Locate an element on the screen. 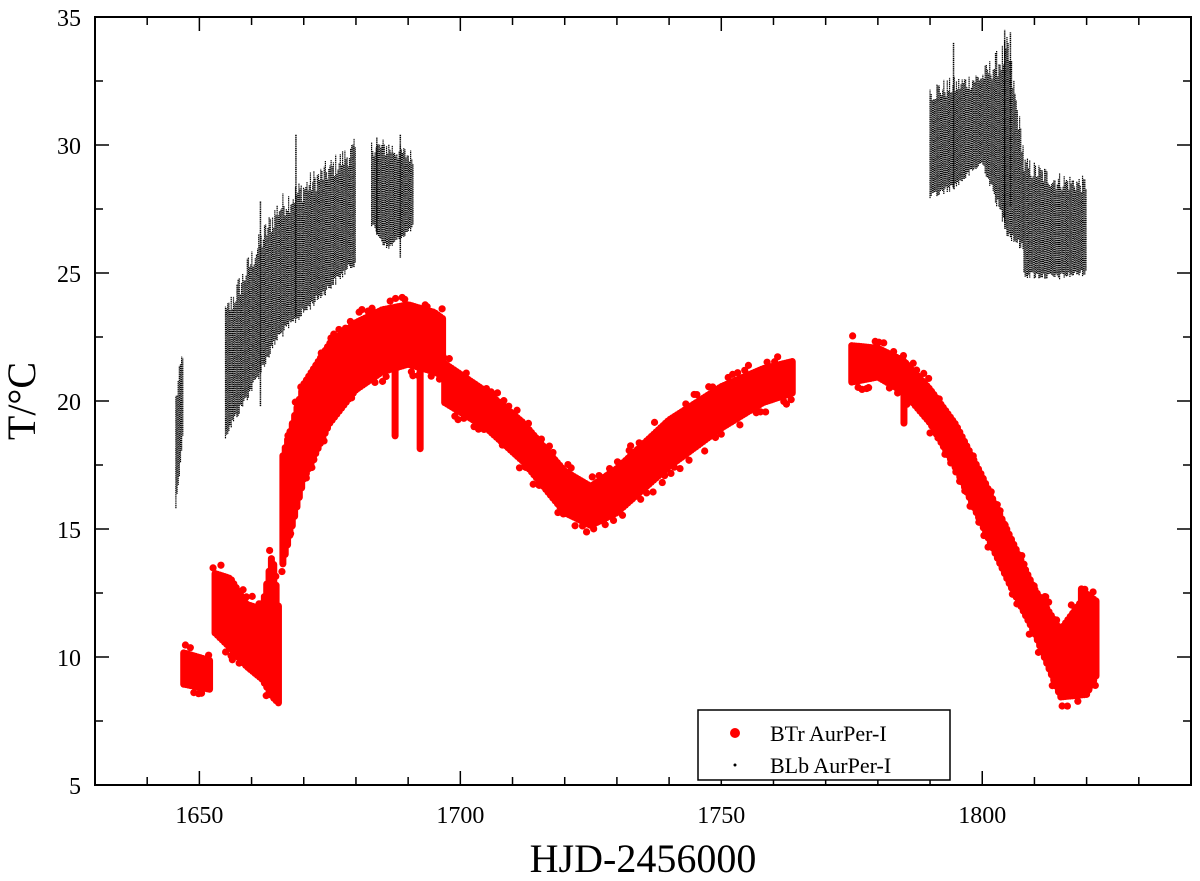  legend-label-btr: BTr AurPer-I is located at coordinates (828, 733).